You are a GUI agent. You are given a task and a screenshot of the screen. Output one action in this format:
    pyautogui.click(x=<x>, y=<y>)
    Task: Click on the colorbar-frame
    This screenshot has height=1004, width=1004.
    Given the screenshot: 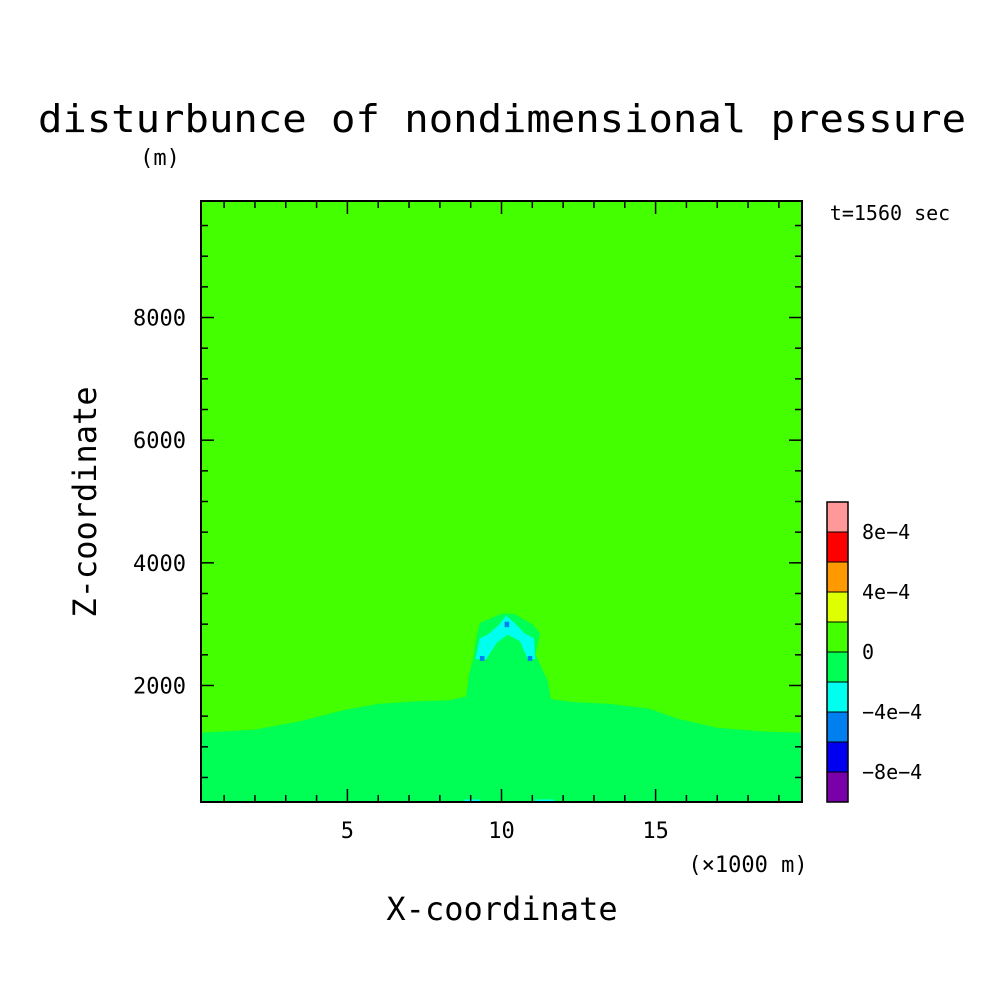 What is the action you would take?
    pyautogui.click(x=837, y=652)
    